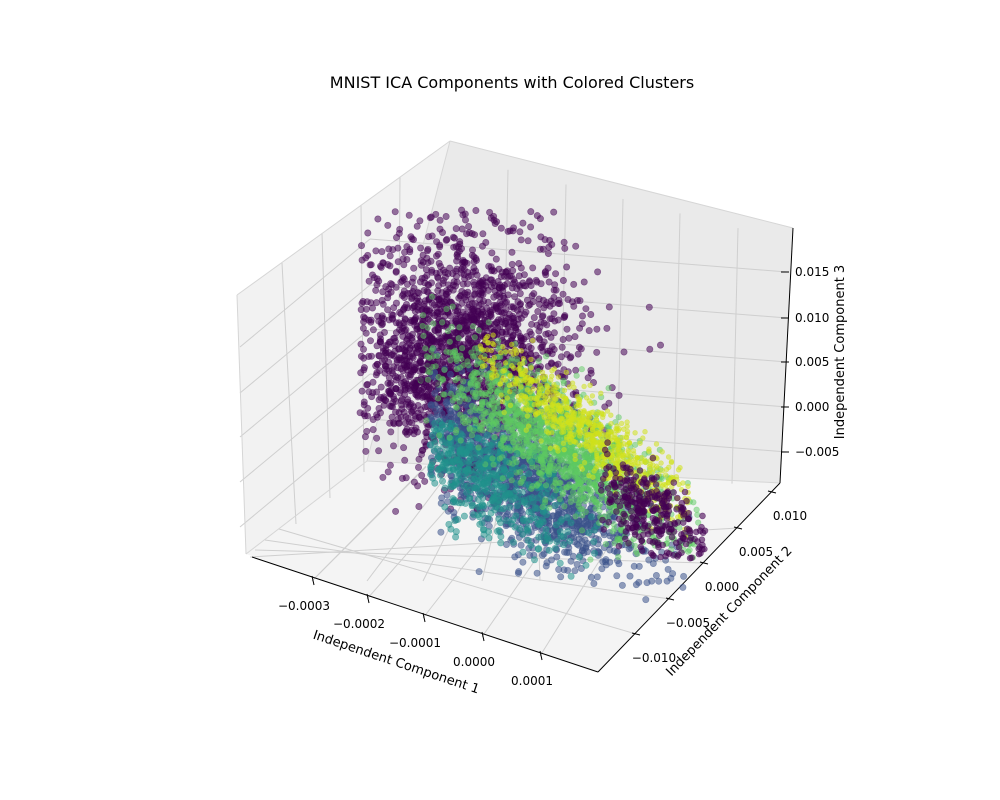  I want to click on x-tick-label: 0.0001, so click(532, 681).